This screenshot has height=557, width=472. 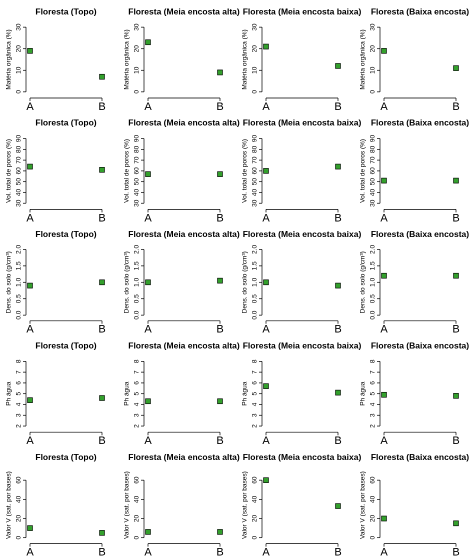 I want to click on y-tick-label: 10, so click(x=19, y=70).